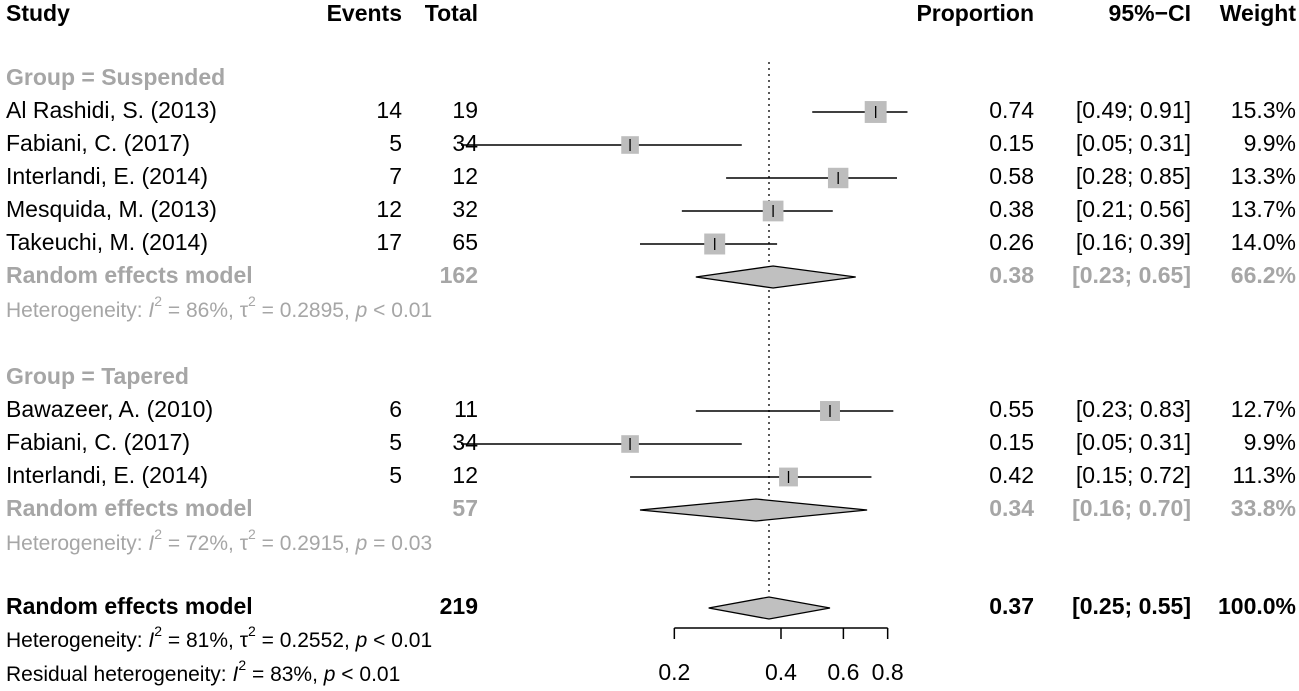  Describe the element at coordinates (395, 176) in the screenshot. I see `study-events: 7` at that location.